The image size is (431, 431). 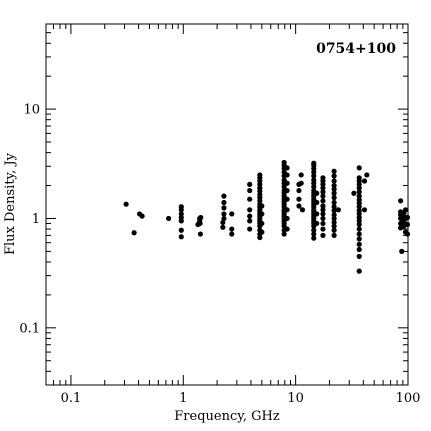 What do you see at coordinates (183, 398) in the screenshot?
I see `x-tick-label: 1` at bounding box center [183, 398].